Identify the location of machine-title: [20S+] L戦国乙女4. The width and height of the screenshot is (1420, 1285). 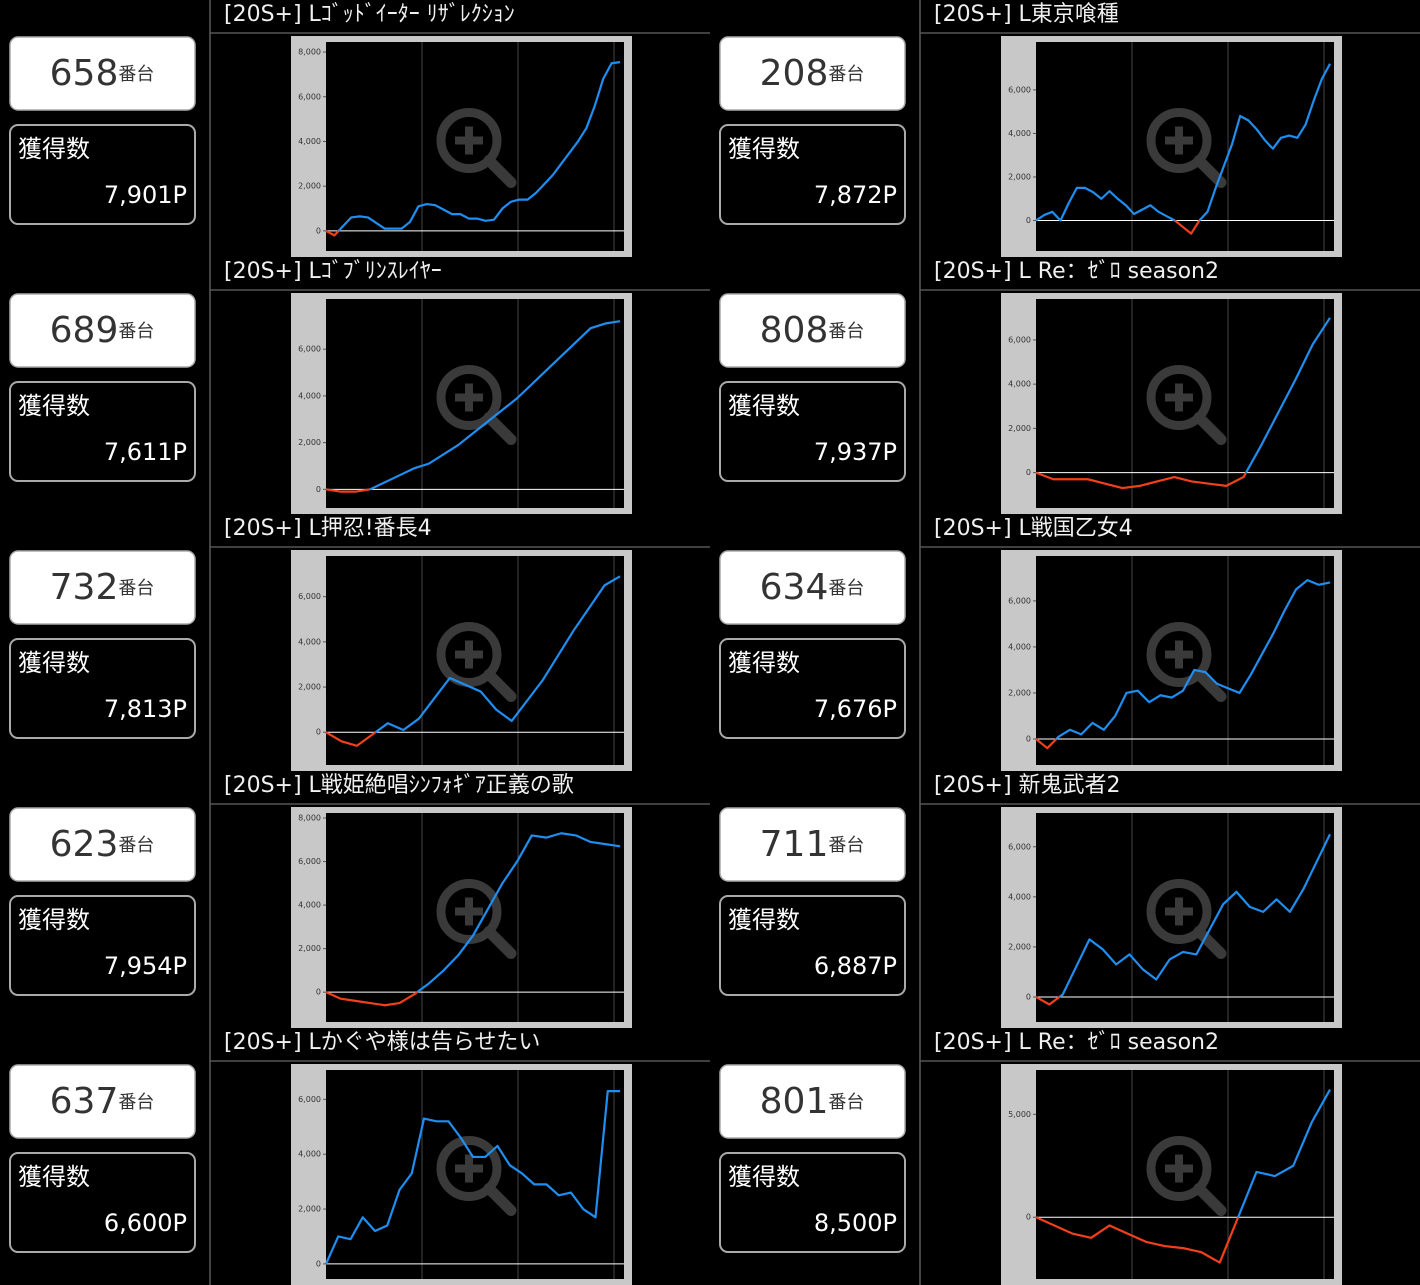
(1033, 528).